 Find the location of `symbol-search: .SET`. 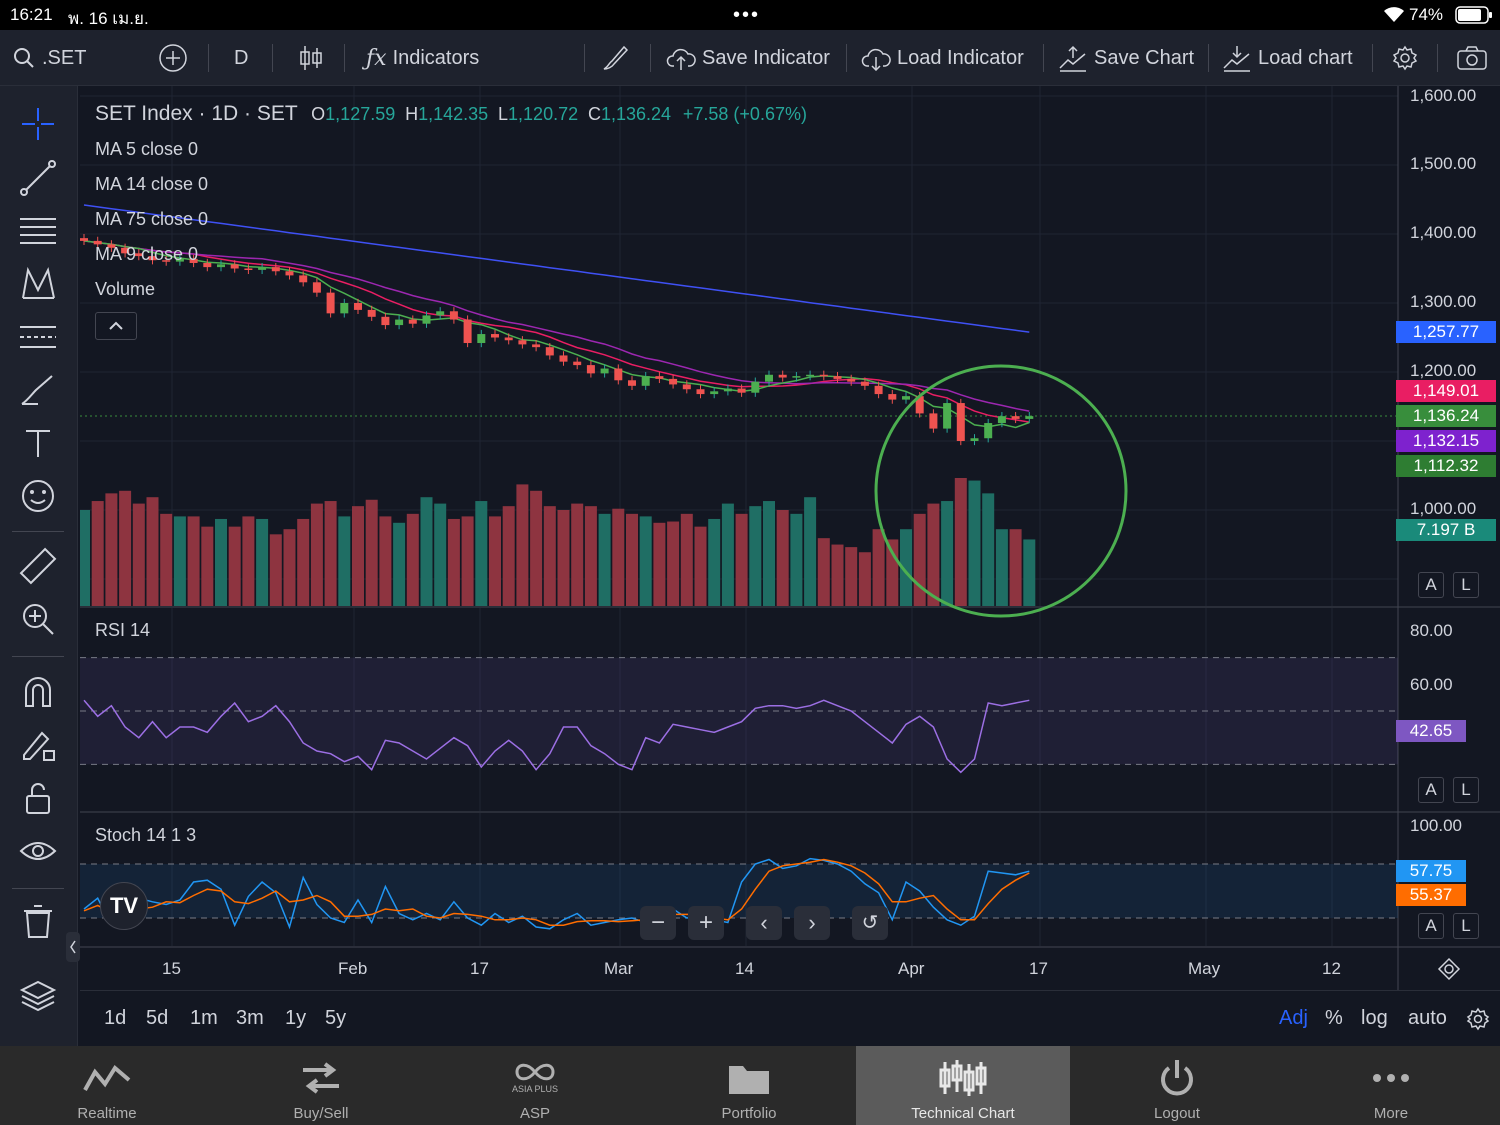

symbol-search: .SET is located at coordinates (49, 58).